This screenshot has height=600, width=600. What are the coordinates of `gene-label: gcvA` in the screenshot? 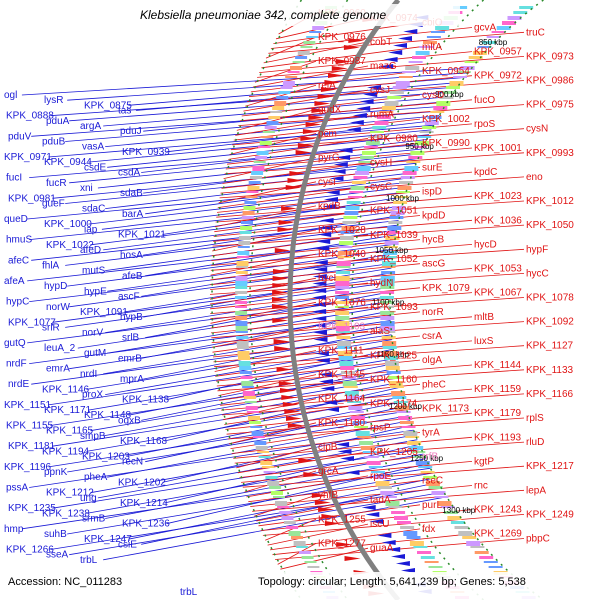 It's located at (485, 28).